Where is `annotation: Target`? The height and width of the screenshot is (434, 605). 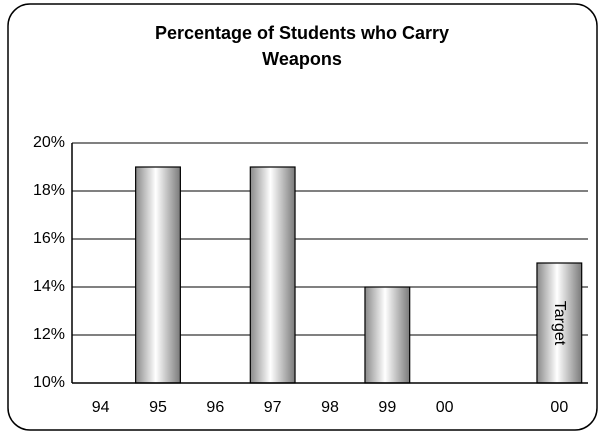
annotation: Target is located at coordinates (559, 323).